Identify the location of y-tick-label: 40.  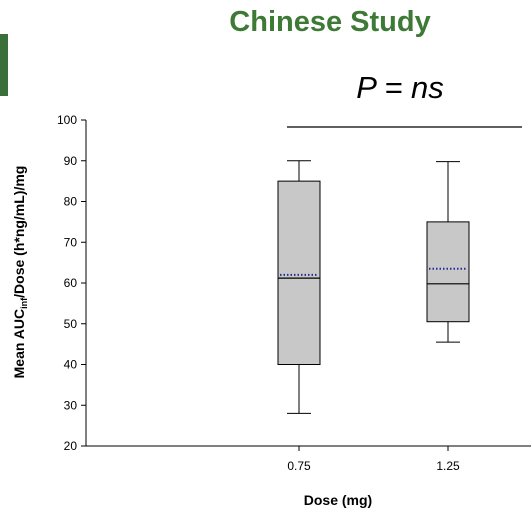
(71, 365).